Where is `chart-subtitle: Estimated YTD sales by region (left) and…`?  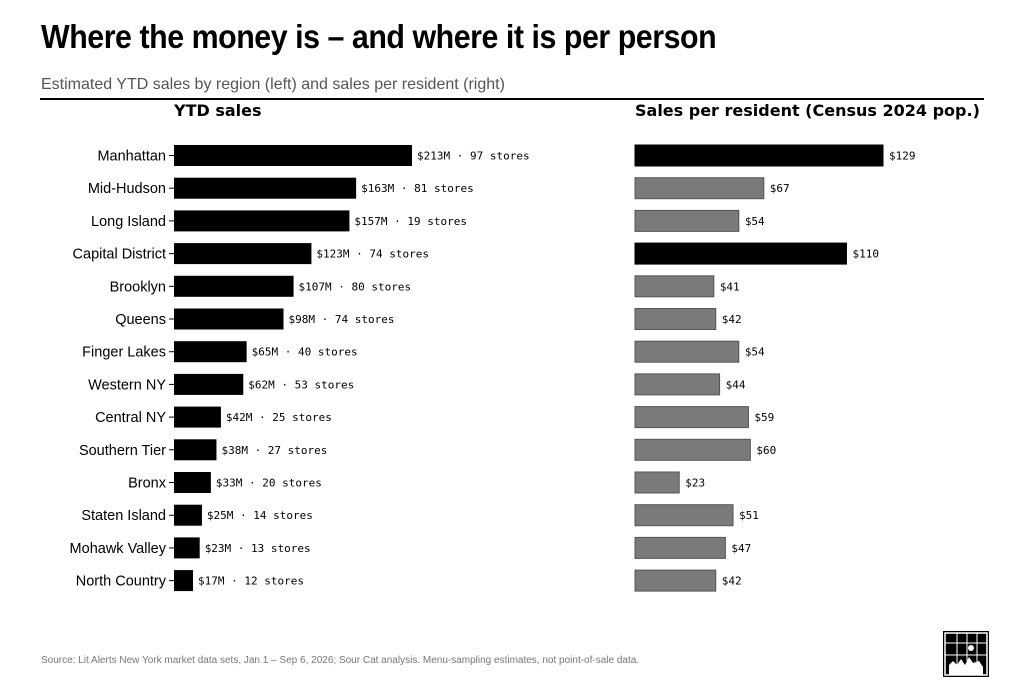
chart-subtitle: Estimated YTD sales by region (left) and… is located at coordinates (273, 84).